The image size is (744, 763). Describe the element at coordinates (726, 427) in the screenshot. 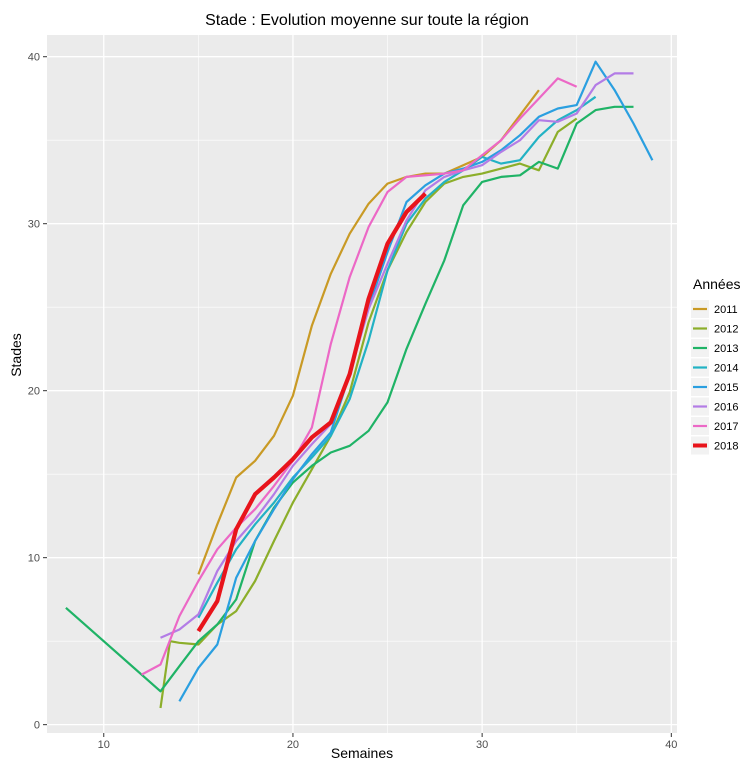

I see `legend-label-2017: 2017` at that location.